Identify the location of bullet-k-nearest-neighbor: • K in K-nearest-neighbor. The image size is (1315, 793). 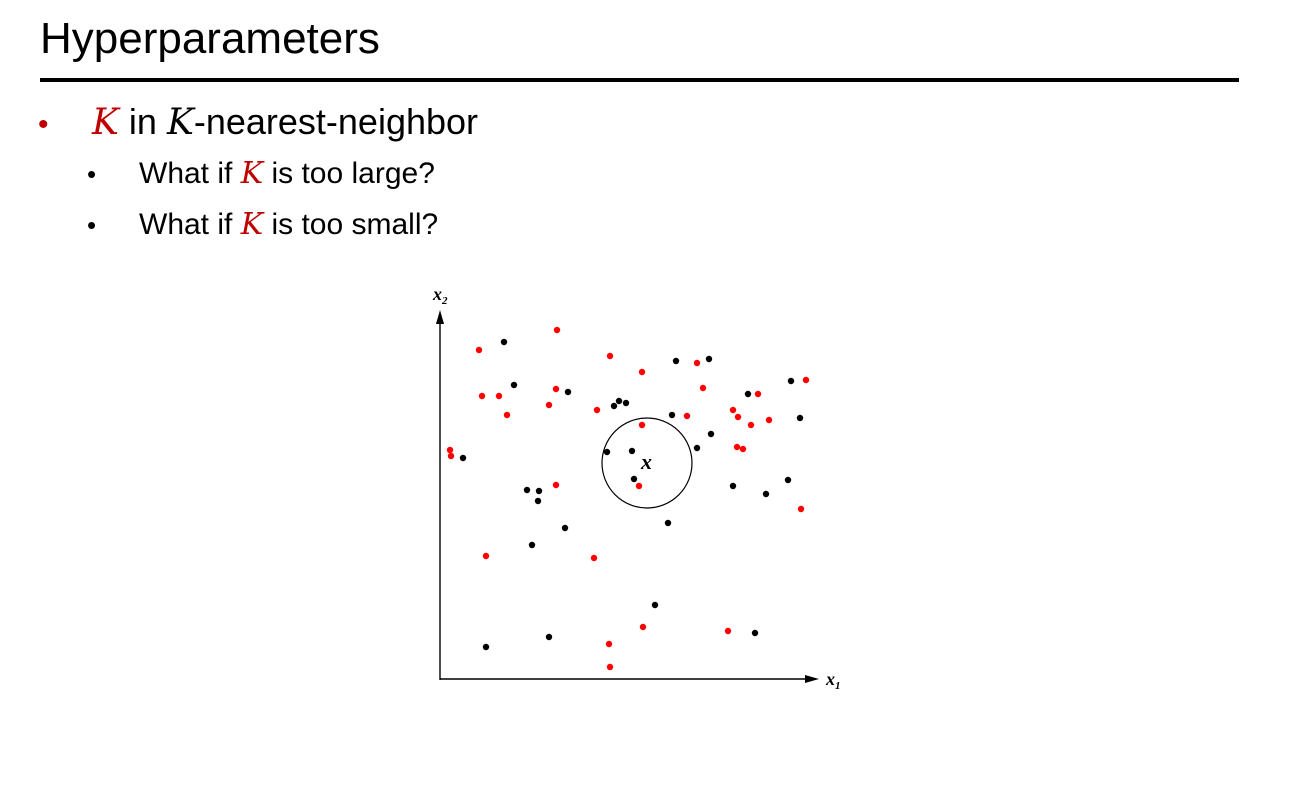
(258, 122).